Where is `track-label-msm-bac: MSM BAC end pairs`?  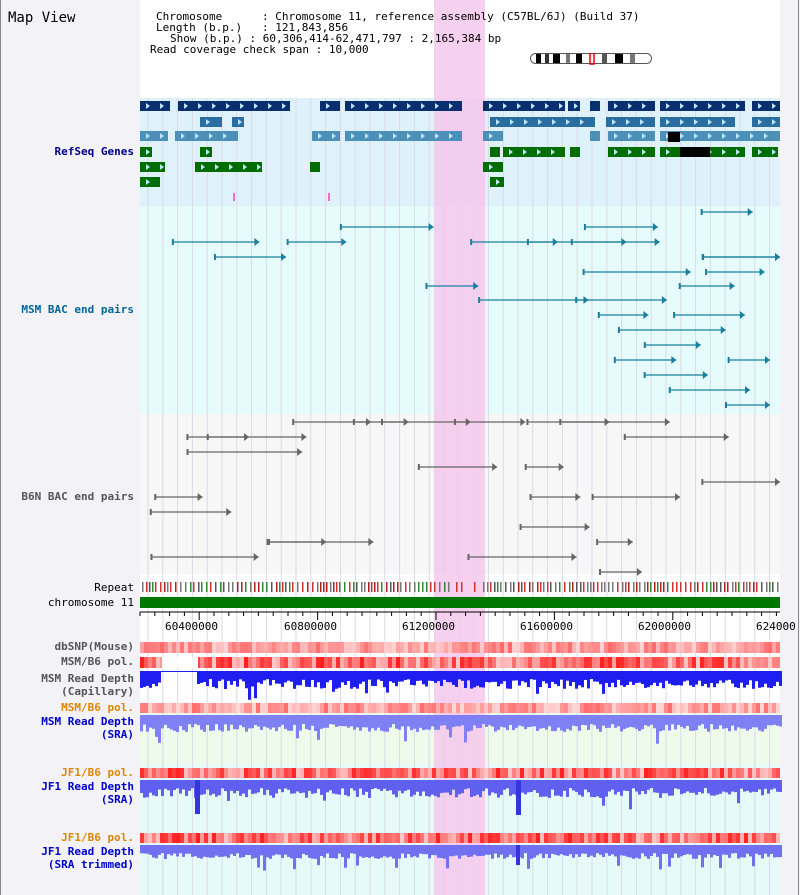
track-label-msm-bac: MSM BAC end pairs is located at coordinates (77, 309).